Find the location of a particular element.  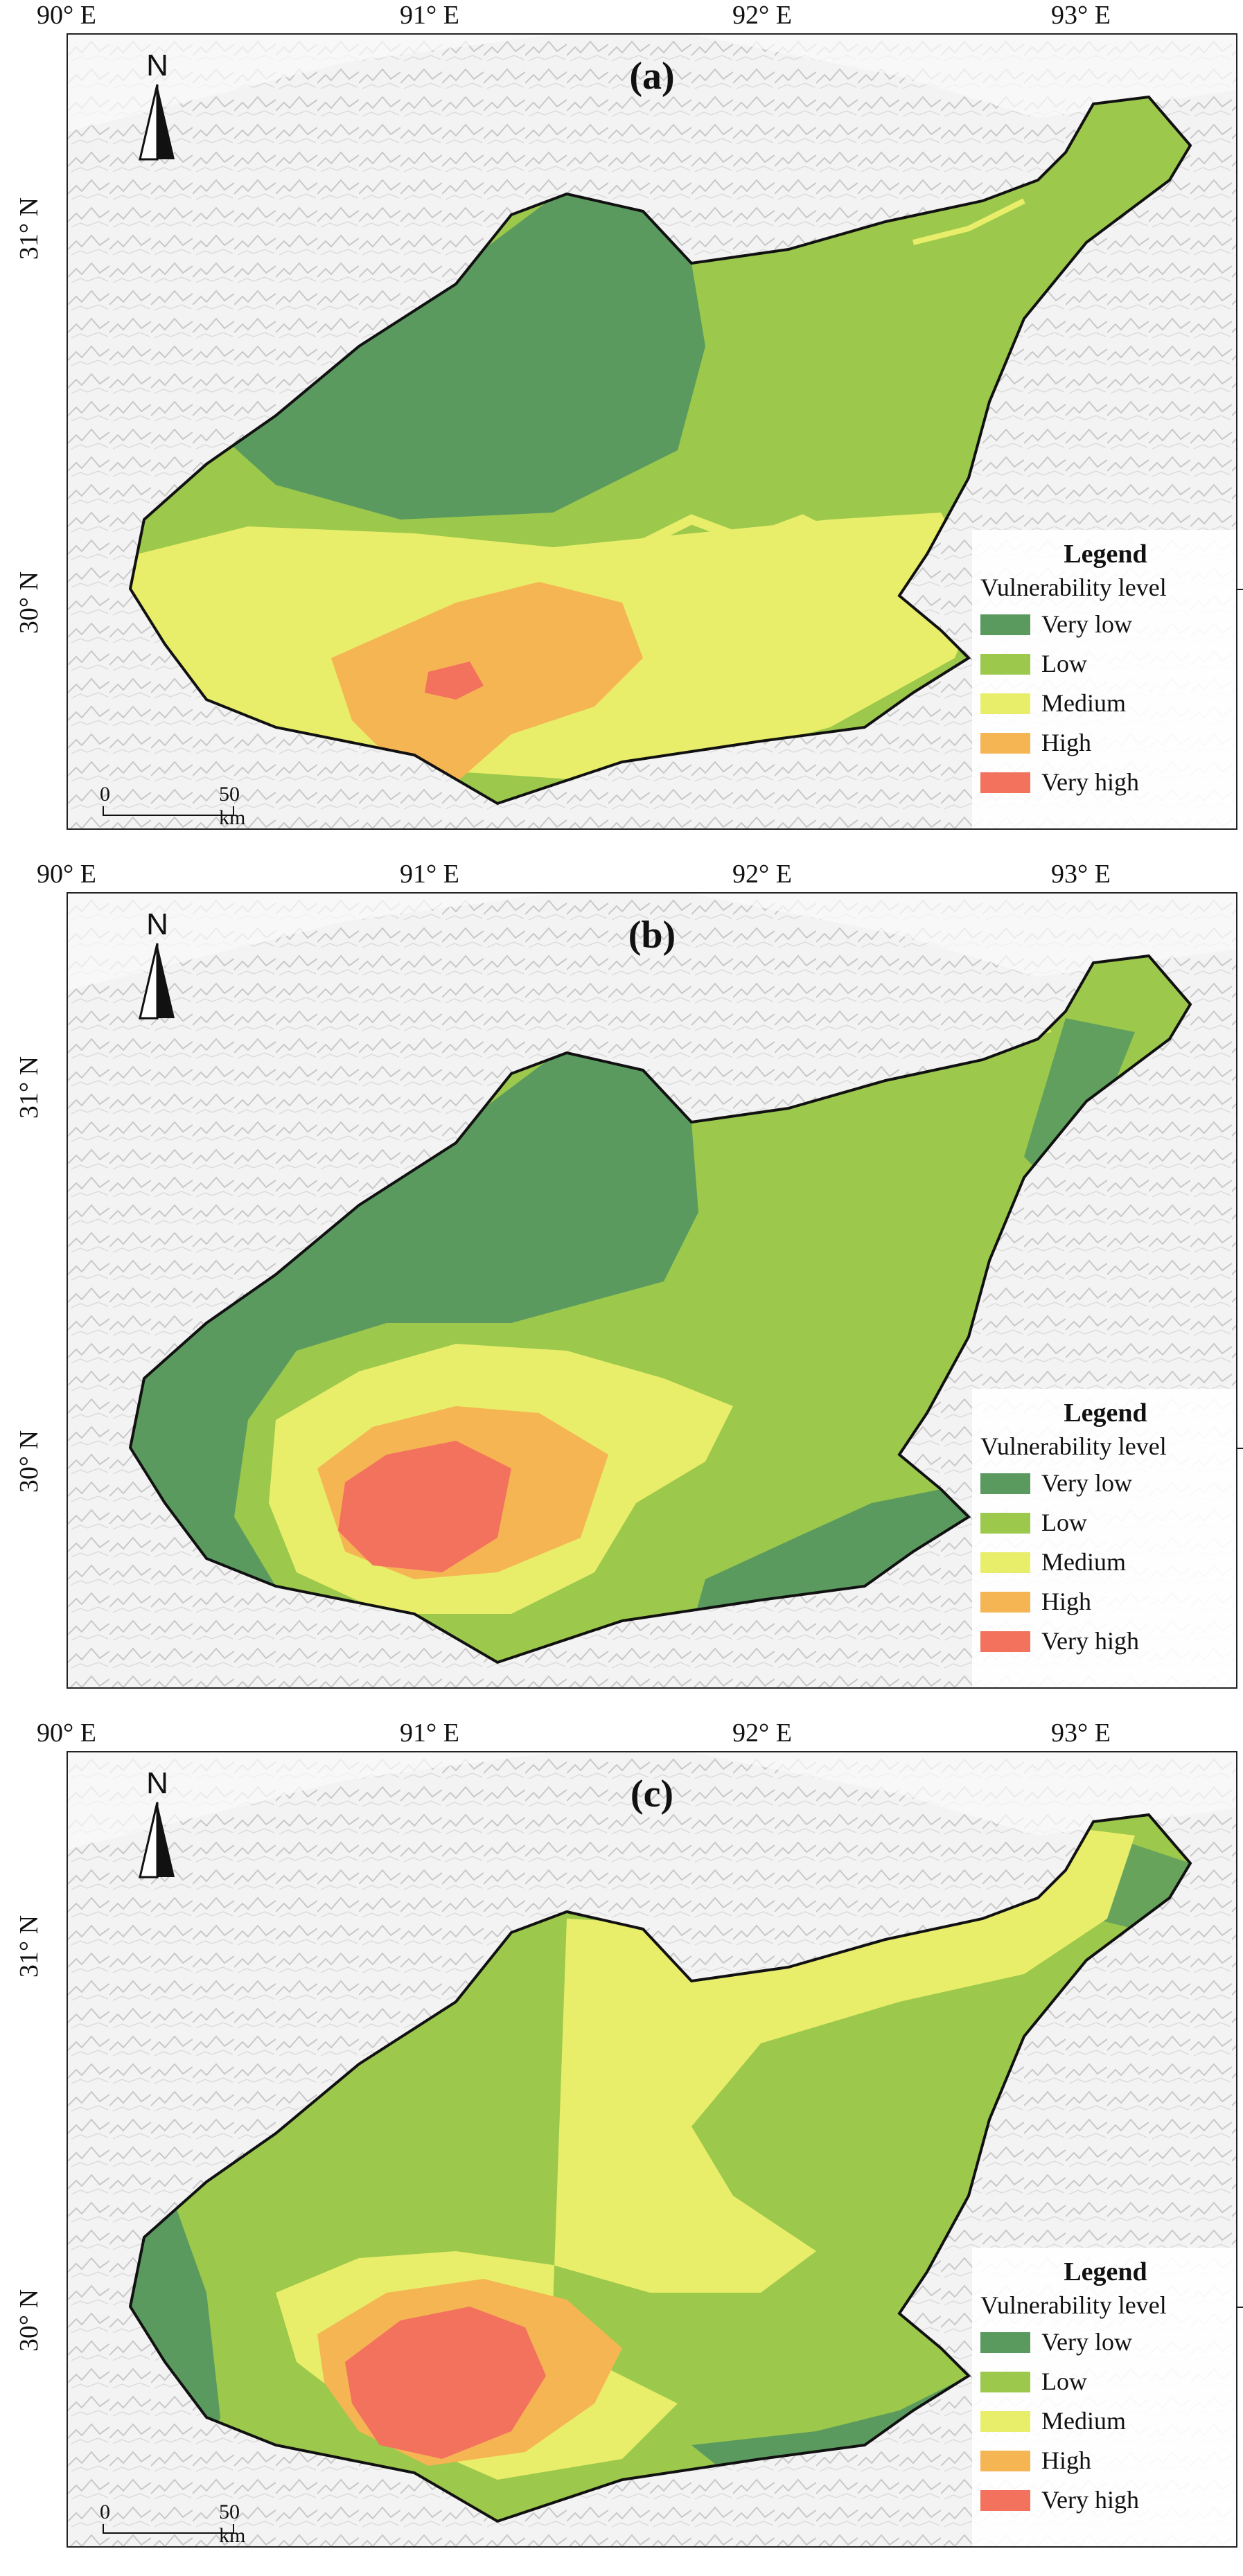

panel-label: (c) is located at coordinates (652, 1794).